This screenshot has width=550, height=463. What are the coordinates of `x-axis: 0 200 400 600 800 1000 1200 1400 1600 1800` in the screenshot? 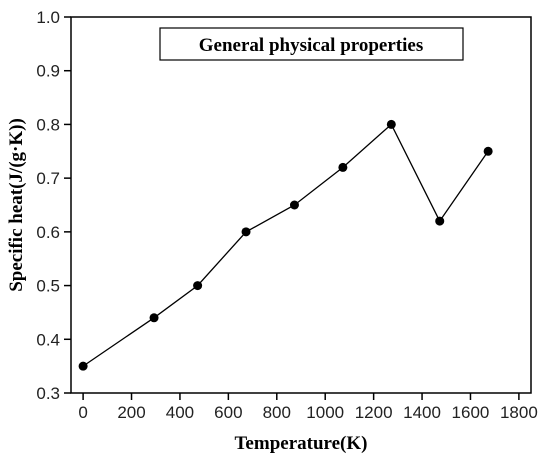 It's located at (308, 407).